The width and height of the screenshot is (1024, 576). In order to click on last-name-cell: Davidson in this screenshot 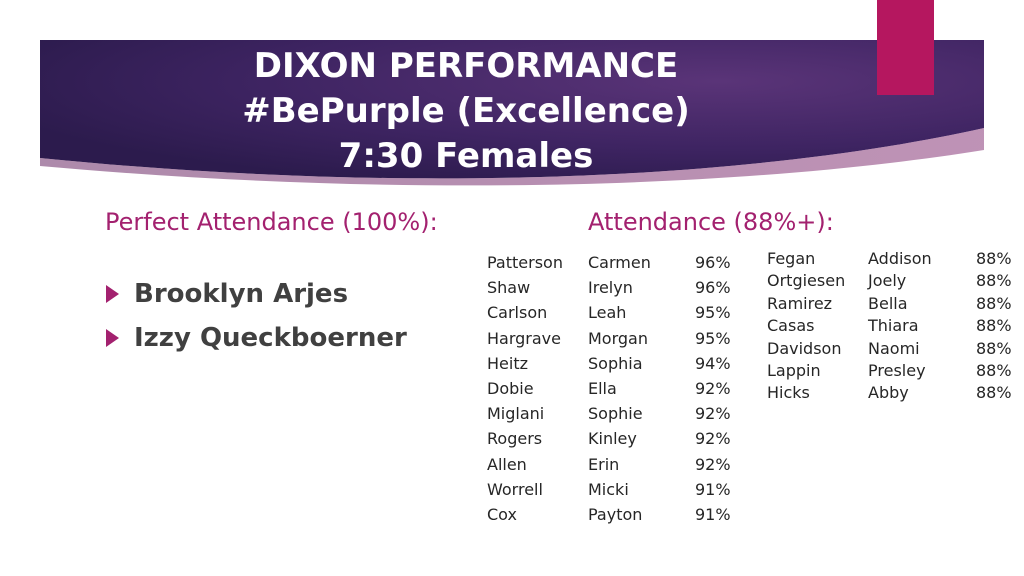, I will do `click(804, 348)`.